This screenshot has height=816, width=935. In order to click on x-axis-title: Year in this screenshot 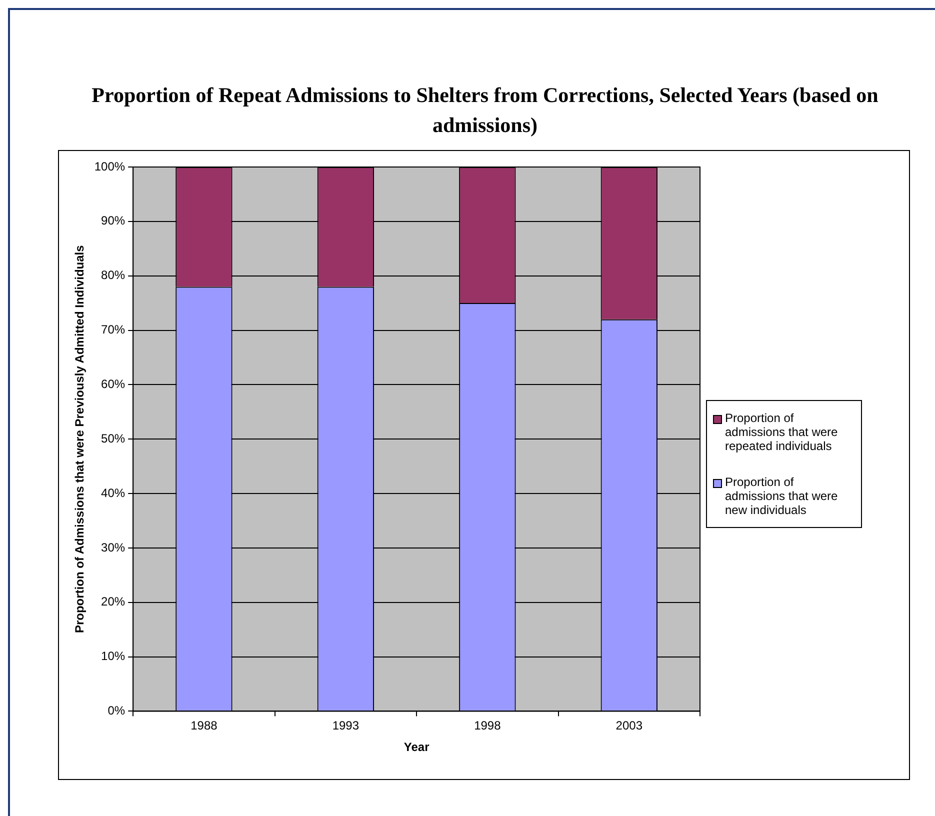, I will do `click(417, 747)`.